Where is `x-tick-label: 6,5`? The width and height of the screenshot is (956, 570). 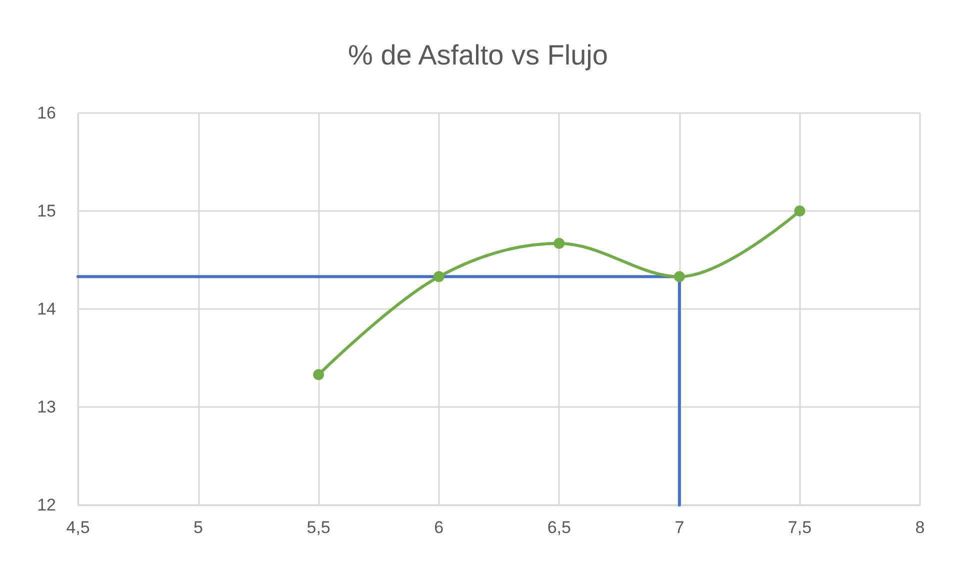
x-tick-label: 6,5 is located at coordinates (559, 527).